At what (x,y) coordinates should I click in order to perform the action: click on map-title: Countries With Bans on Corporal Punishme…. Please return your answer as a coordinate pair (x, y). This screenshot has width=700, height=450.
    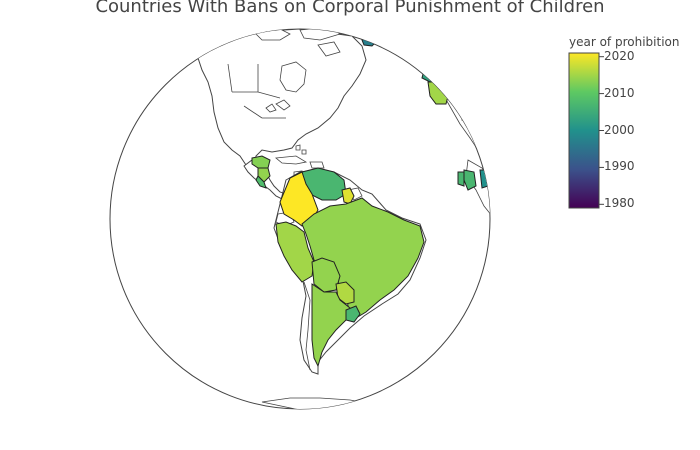
    Looking at the image, I should click on (350, 8).